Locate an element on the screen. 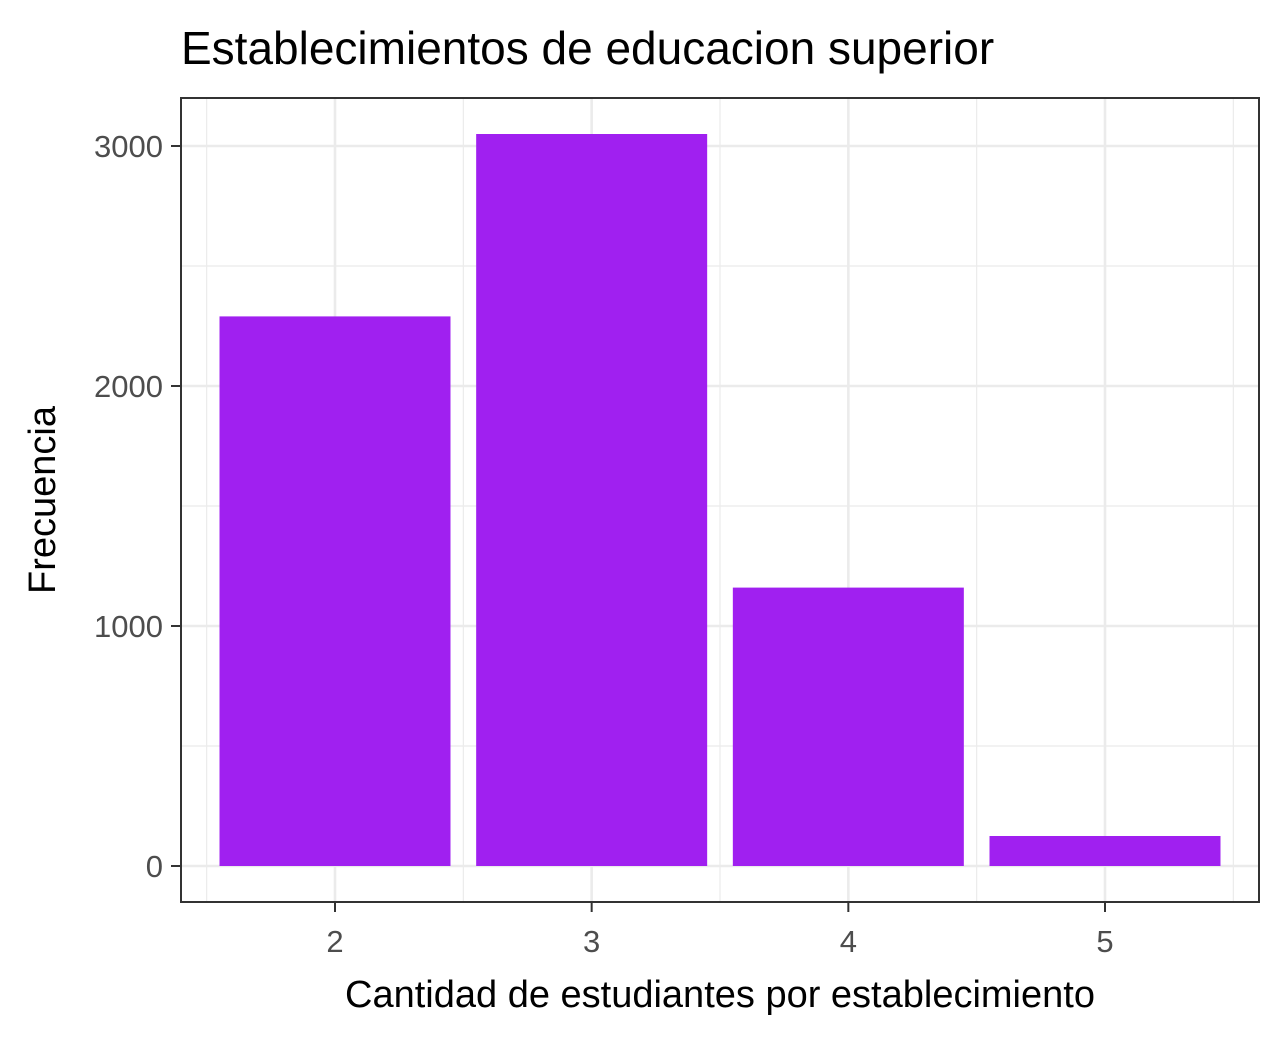  x-axis-ticks: 2 3 4 5 is located at coordinates (720, 930).